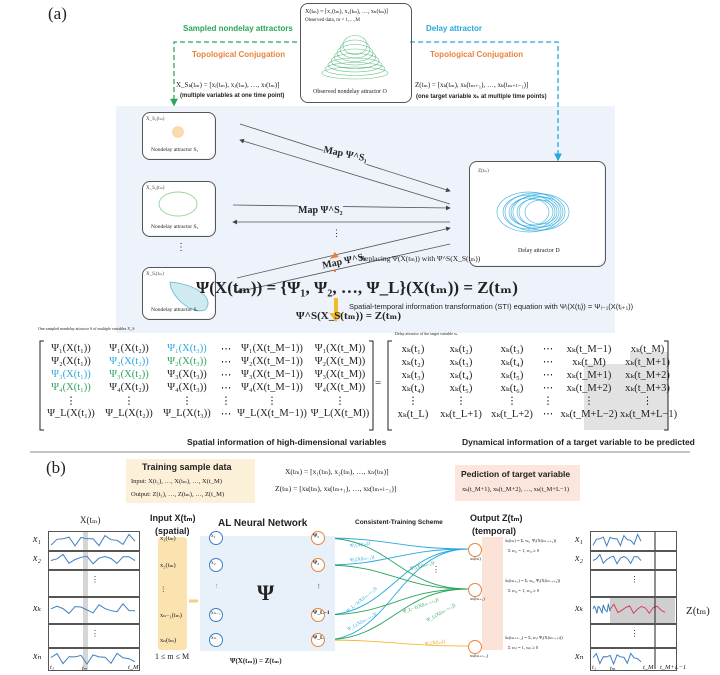  I want to click on left-matrix-cell: Ψ₂(X(t_M−1)), so click(272, 361).